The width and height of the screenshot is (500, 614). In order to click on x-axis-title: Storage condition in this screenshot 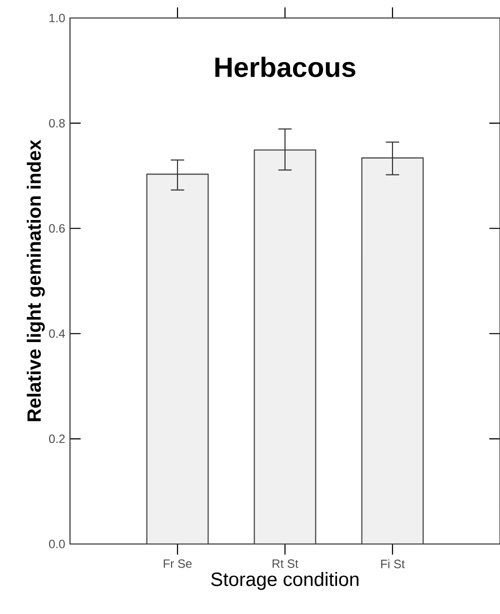, I will do `click(284, 581)`.